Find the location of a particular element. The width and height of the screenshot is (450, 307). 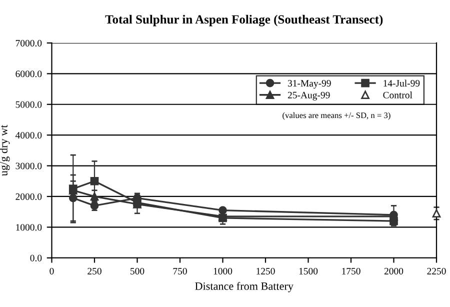

x-axis-title: Distance from Battery is located at coordinates (244, 287).